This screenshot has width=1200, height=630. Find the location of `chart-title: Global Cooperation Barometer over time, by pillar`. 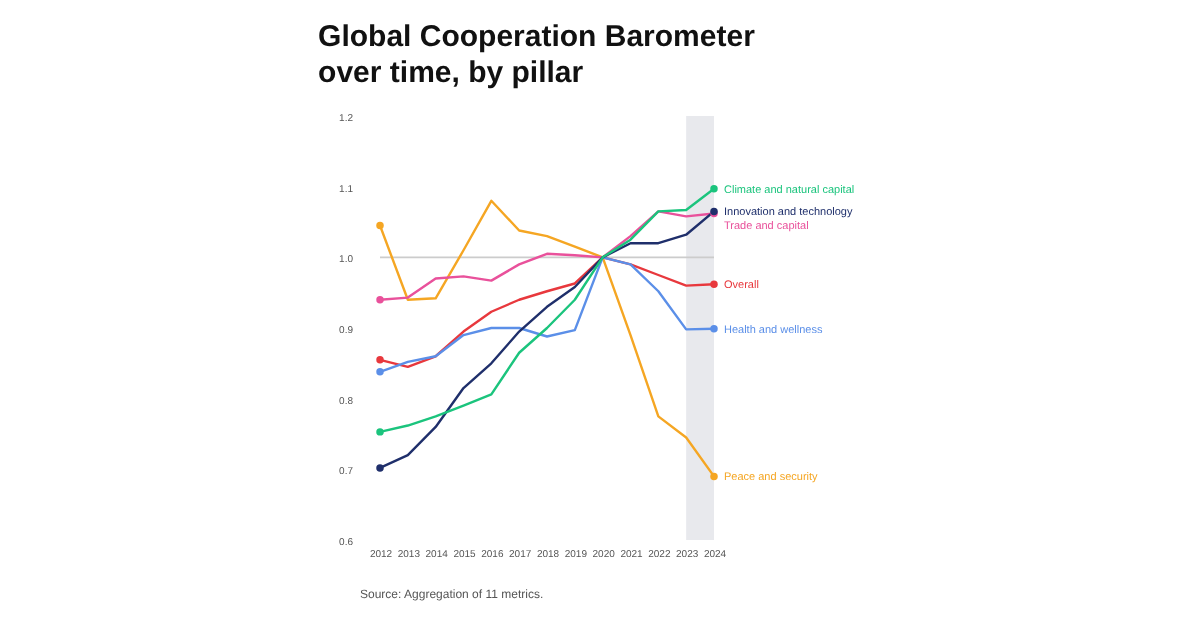

chart-title: Global Cooperation Barometer over time, by pillar is located at coordinates (537, 55).